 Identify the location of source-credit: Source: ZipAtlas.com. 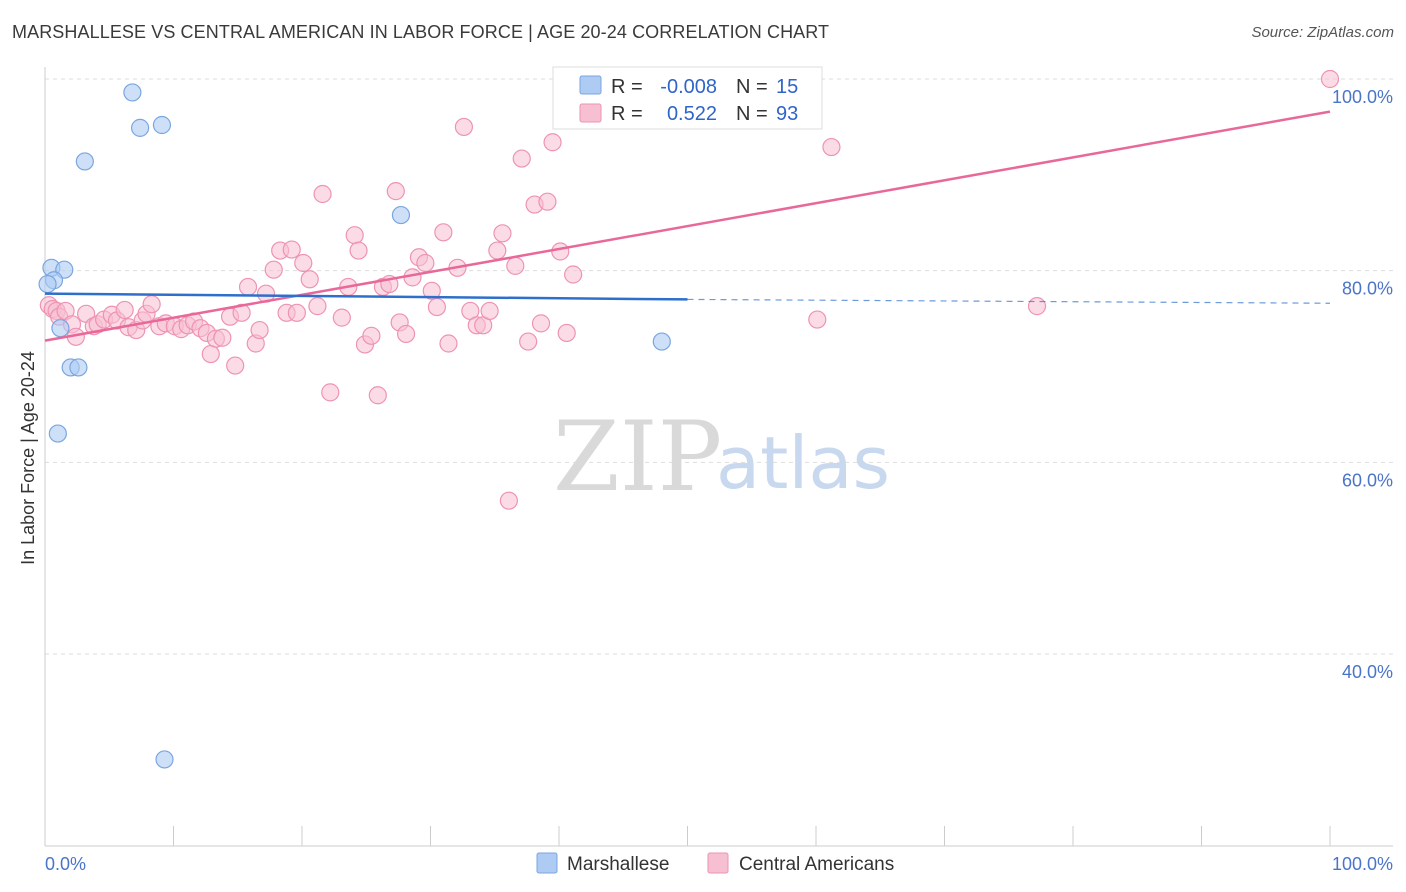
(1322, 32).